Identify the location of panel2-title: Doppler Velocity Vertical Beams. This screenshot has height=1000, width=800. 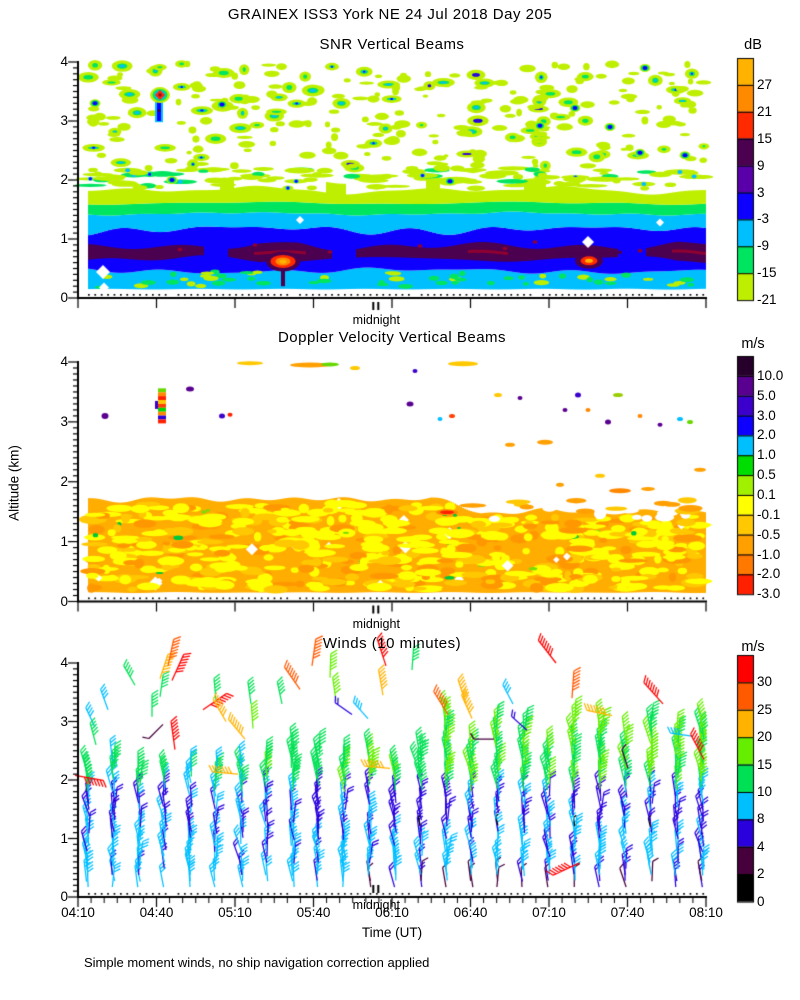
(392, 337).